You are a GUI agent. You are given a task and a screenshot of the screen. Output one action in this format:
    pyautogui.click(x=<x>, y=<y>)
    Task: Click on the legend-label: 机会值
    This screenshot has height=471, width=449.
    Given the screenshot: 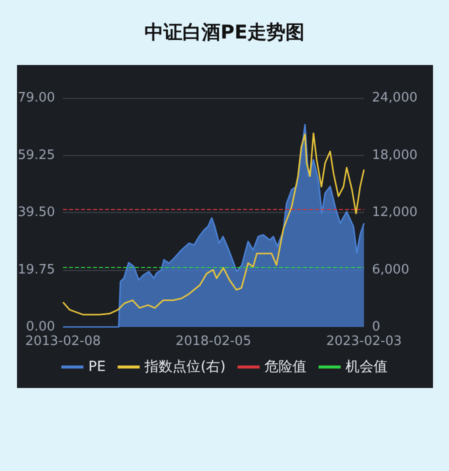 What is the action you would take?
    pyautogui.click(x=367, y=367)
    